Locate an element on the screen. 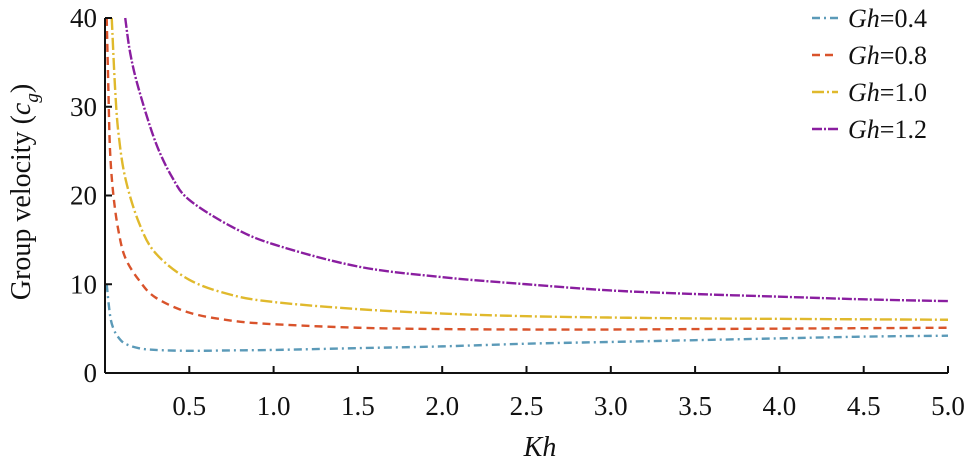  y-tick-label: 10 is located at coordinates (83, 284).